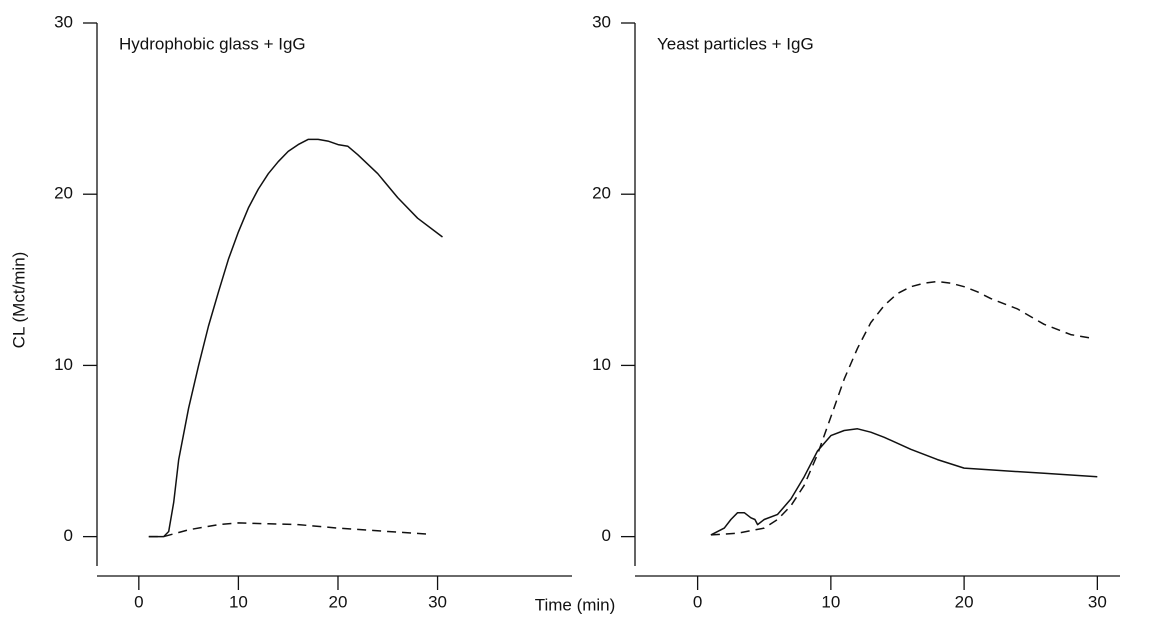 The image size is (1150, 619). Describe the element at coordinates (575, 604) in the screenshot. I see `x-axis-label: Time (min)` at that location.